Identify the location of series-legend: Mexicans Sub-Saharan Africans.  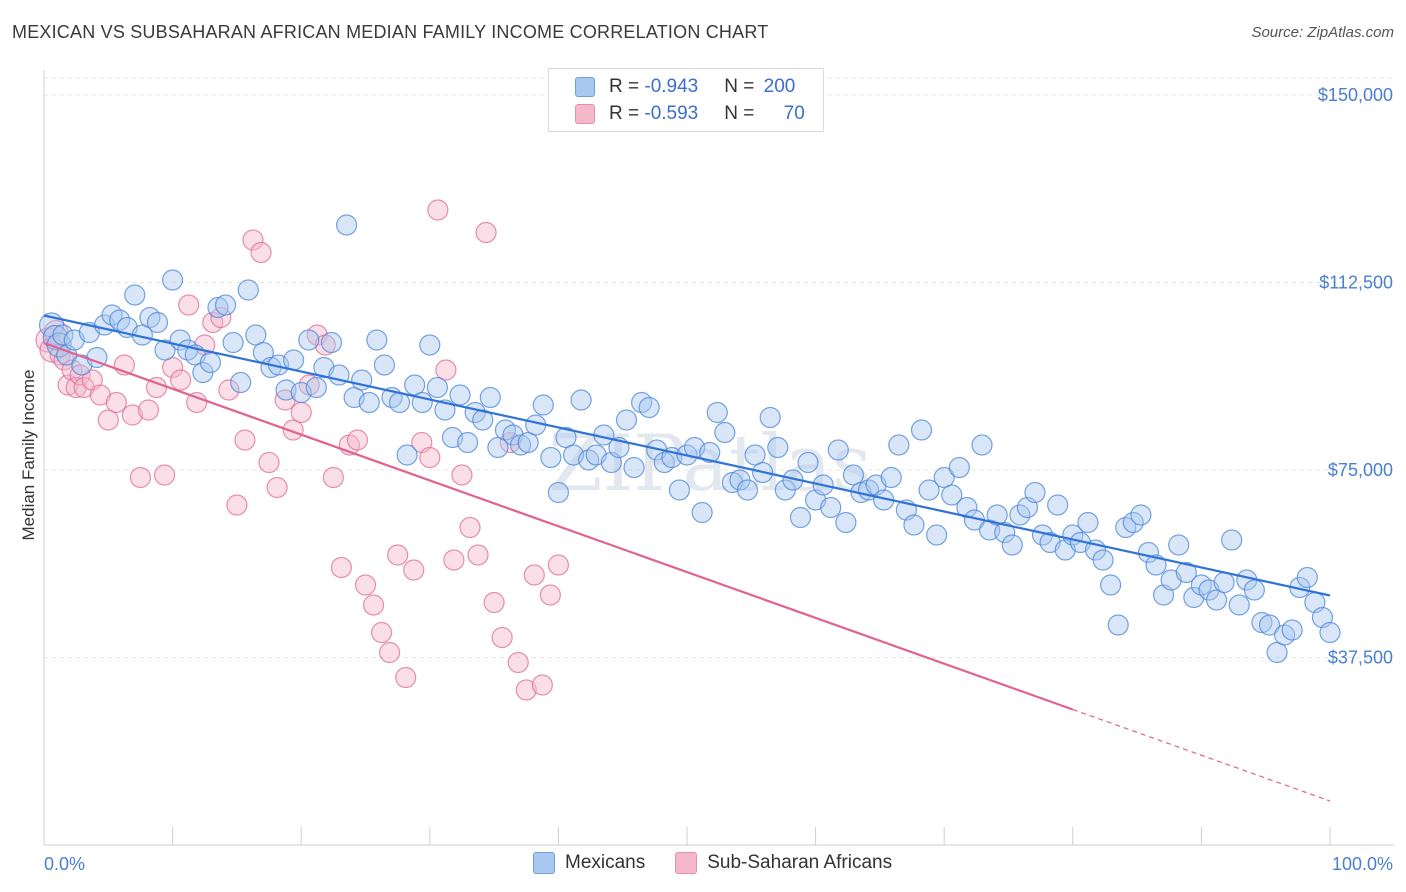
(727, 863).